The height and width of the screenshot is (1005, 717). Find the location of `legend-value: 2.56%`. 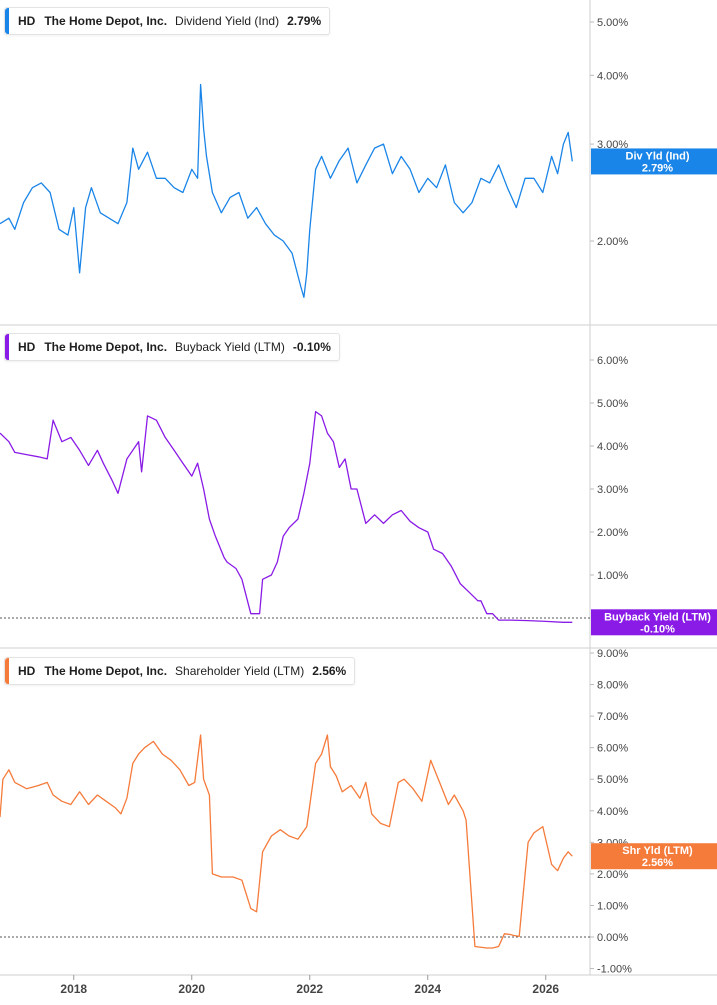

legend-value: 2.56% is located at coordinates (329, 671).